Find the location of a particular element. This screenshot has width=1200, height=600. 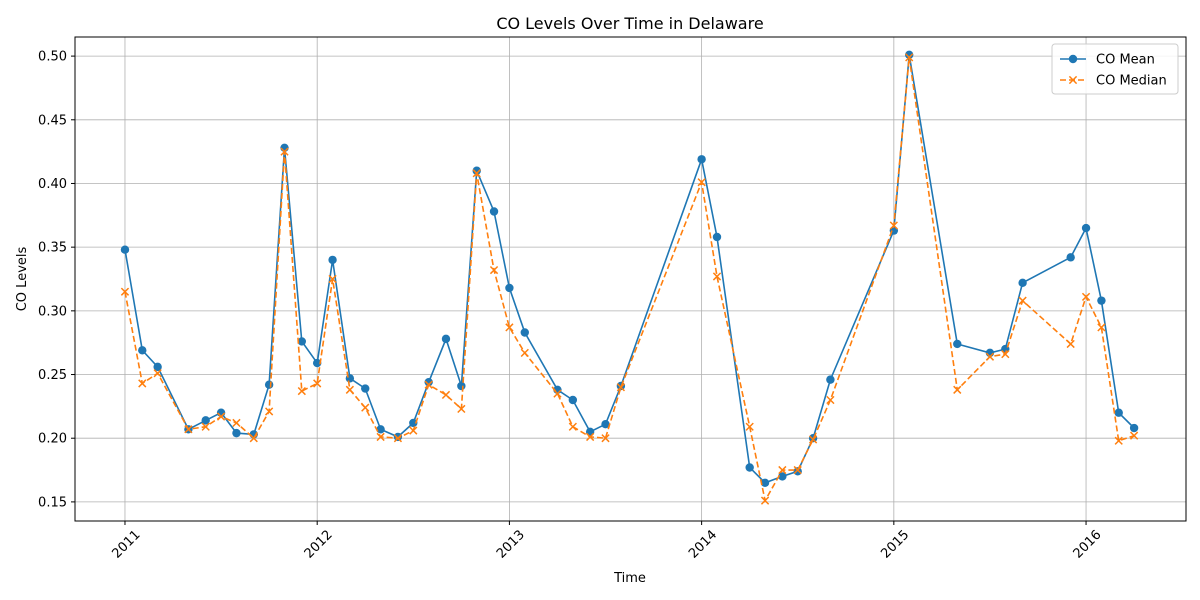

y-tick-label: 0.45 is located at coordinates (52, 120).